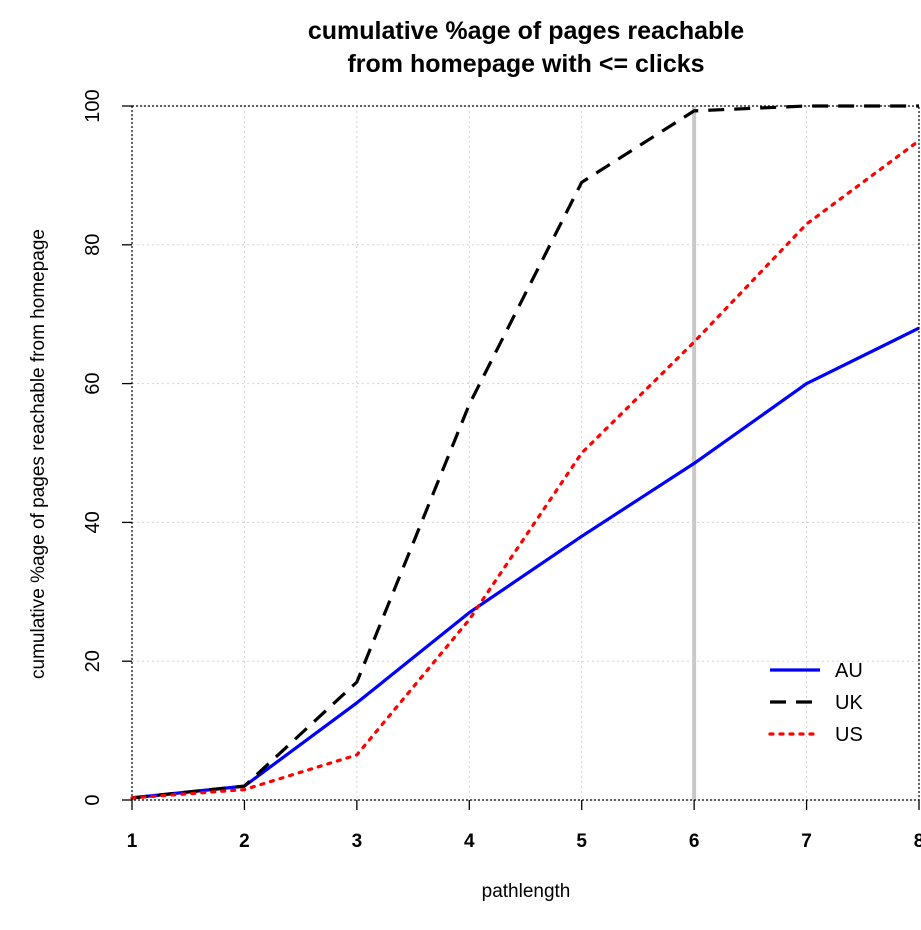  Describe the element at coordinates (93, 522) in the screenshot. I see `y-tick-label-2: 40` at that location.